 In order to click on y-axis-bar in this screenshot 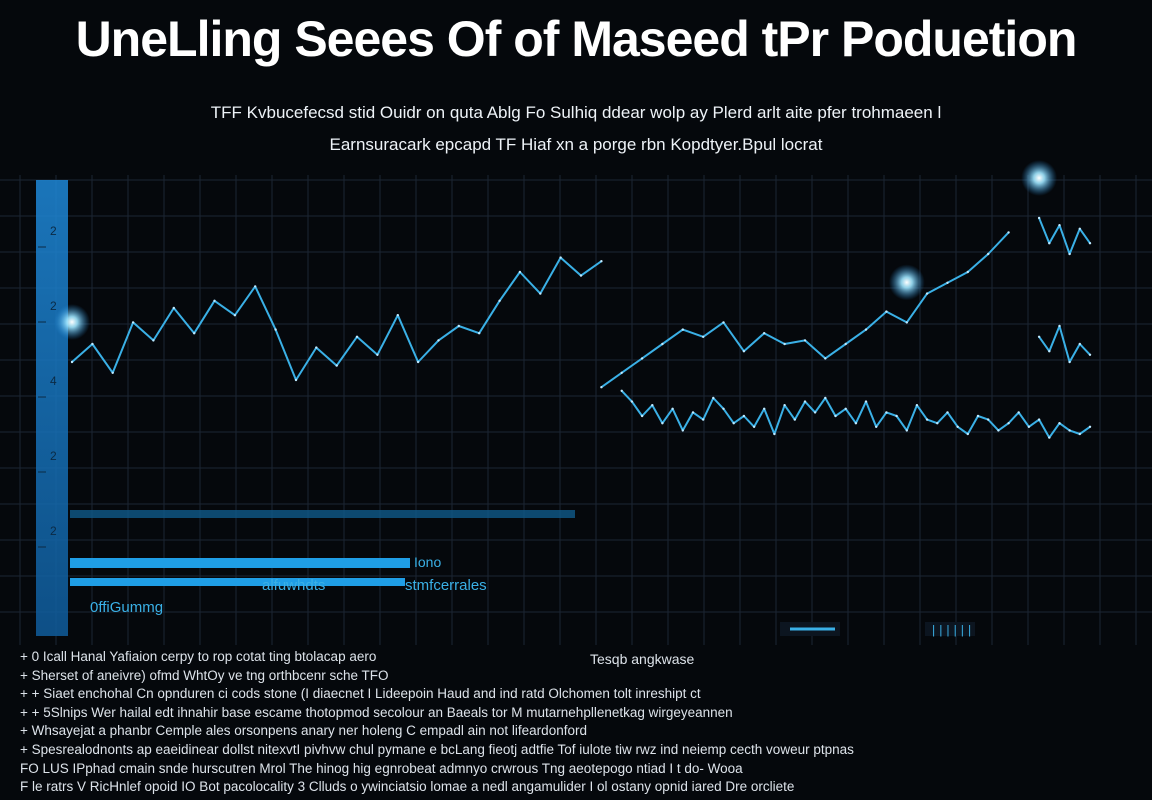, I will do `click(52, 408)`.